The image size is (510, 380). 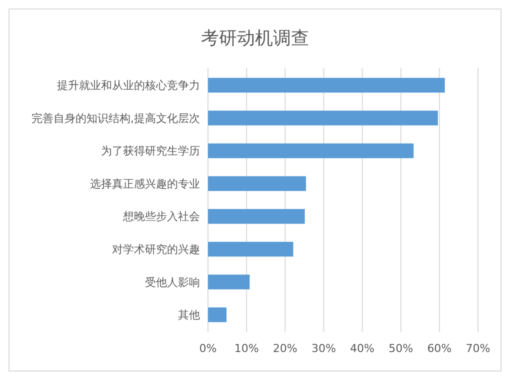 What do you see at coordinates (145, 183) in the screenshot?
I see `y-tick-label: 选择真正感兴趣的专业` at bounding box center [145, 183].